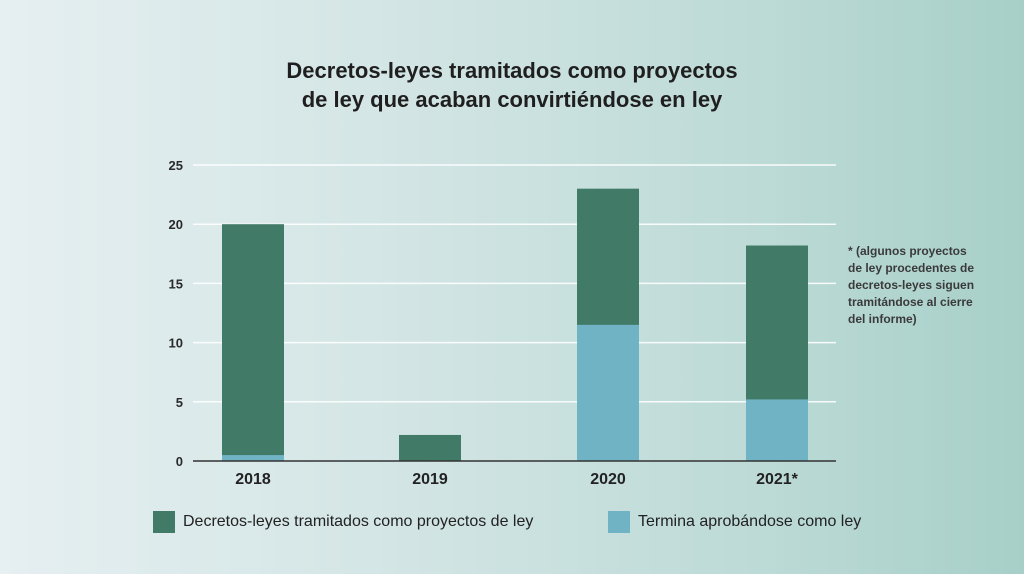 The height and width of the screenshot is (574, 1024). Describe the element at coordinates (750, 521) in the screenshot. I see `legend-label: Termina aprobándose como ley` at that location.